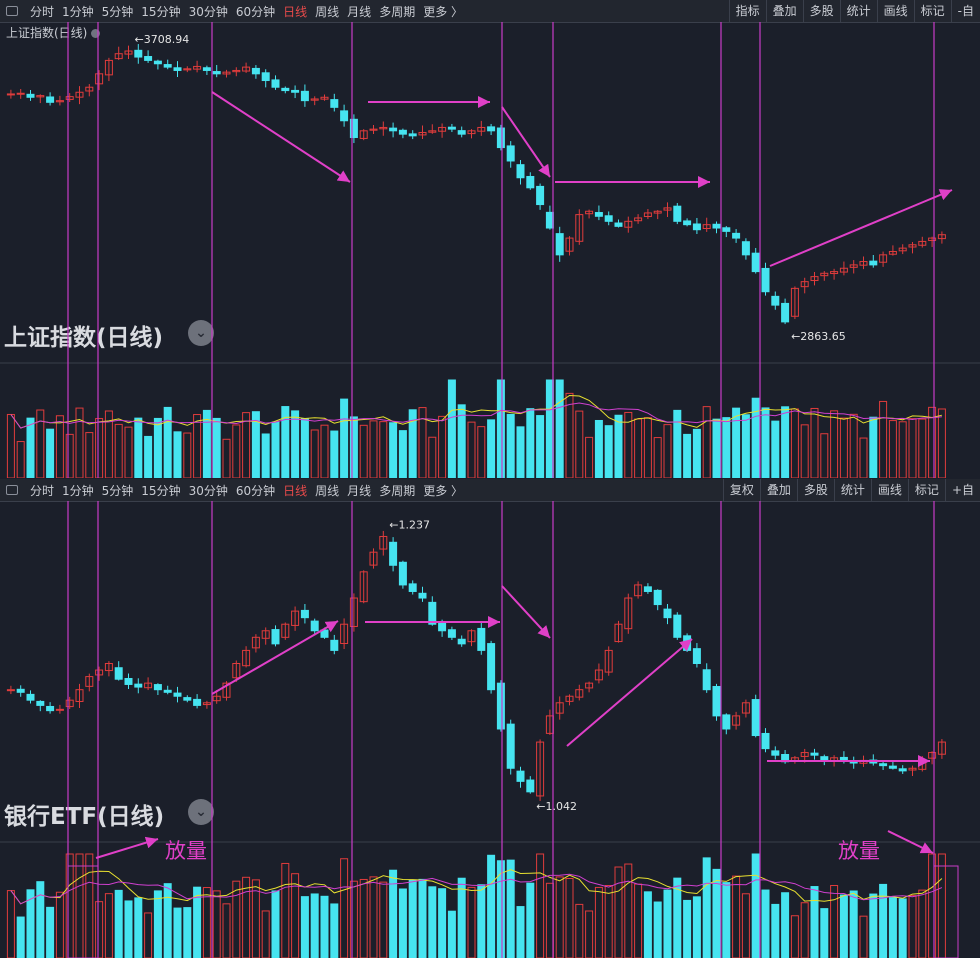 The width and height of the screenshot is (980, 958). Describe the element at coordinates (895, 11) in the screenshot. I see `top-tool-button-4: 画线` at that location.